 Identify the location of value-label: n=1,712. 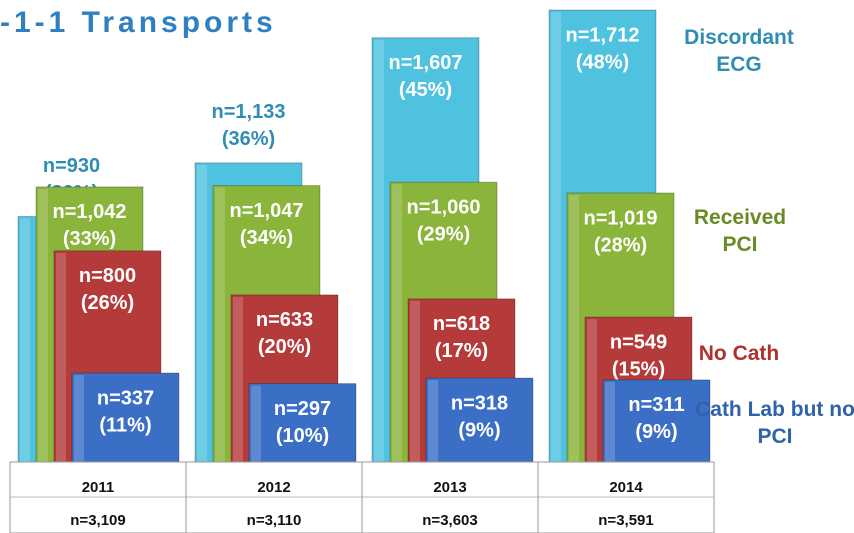
(603, 35).